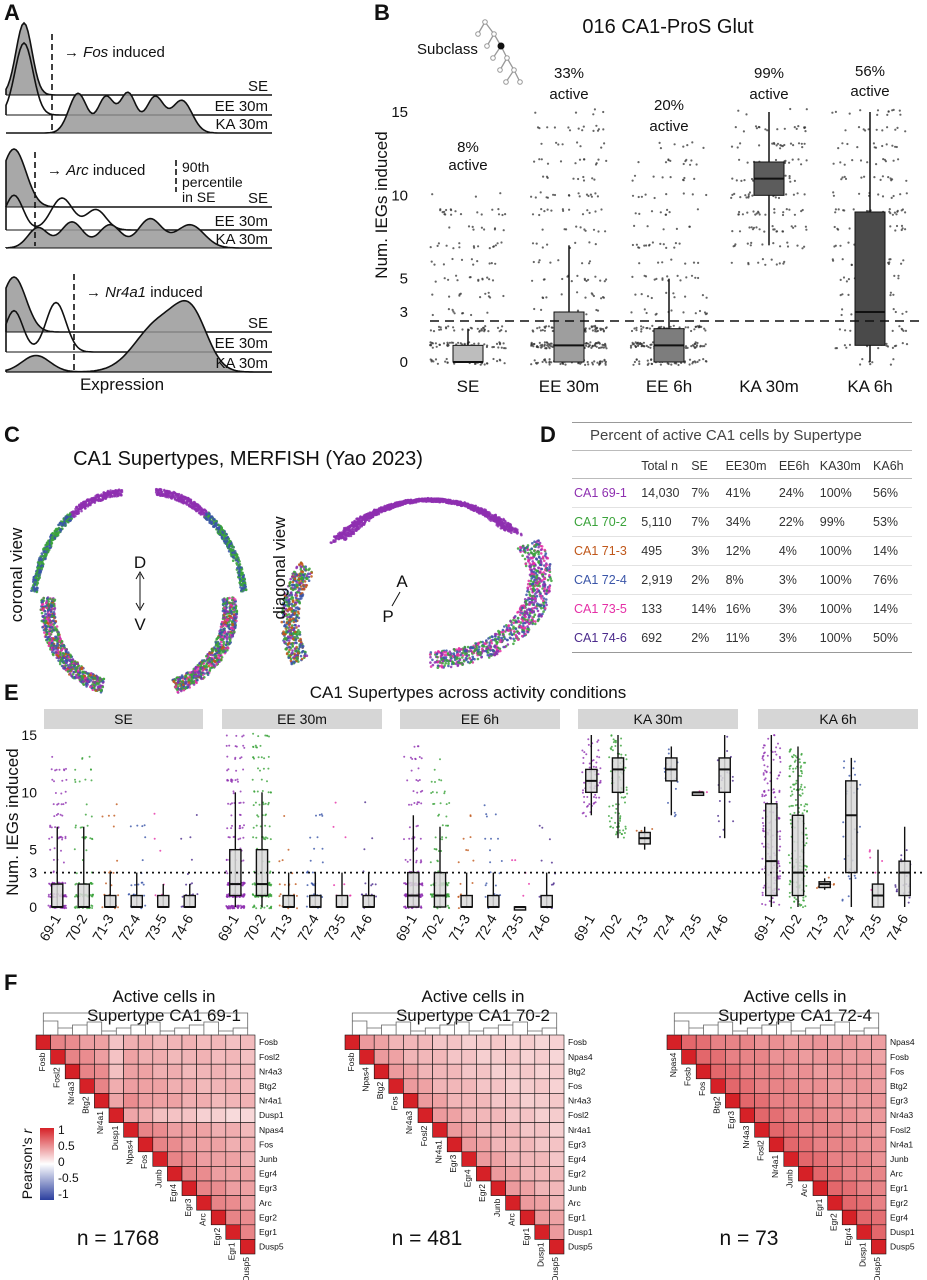  I want to click on ridge-condition-label: SE, so click(258, 86).